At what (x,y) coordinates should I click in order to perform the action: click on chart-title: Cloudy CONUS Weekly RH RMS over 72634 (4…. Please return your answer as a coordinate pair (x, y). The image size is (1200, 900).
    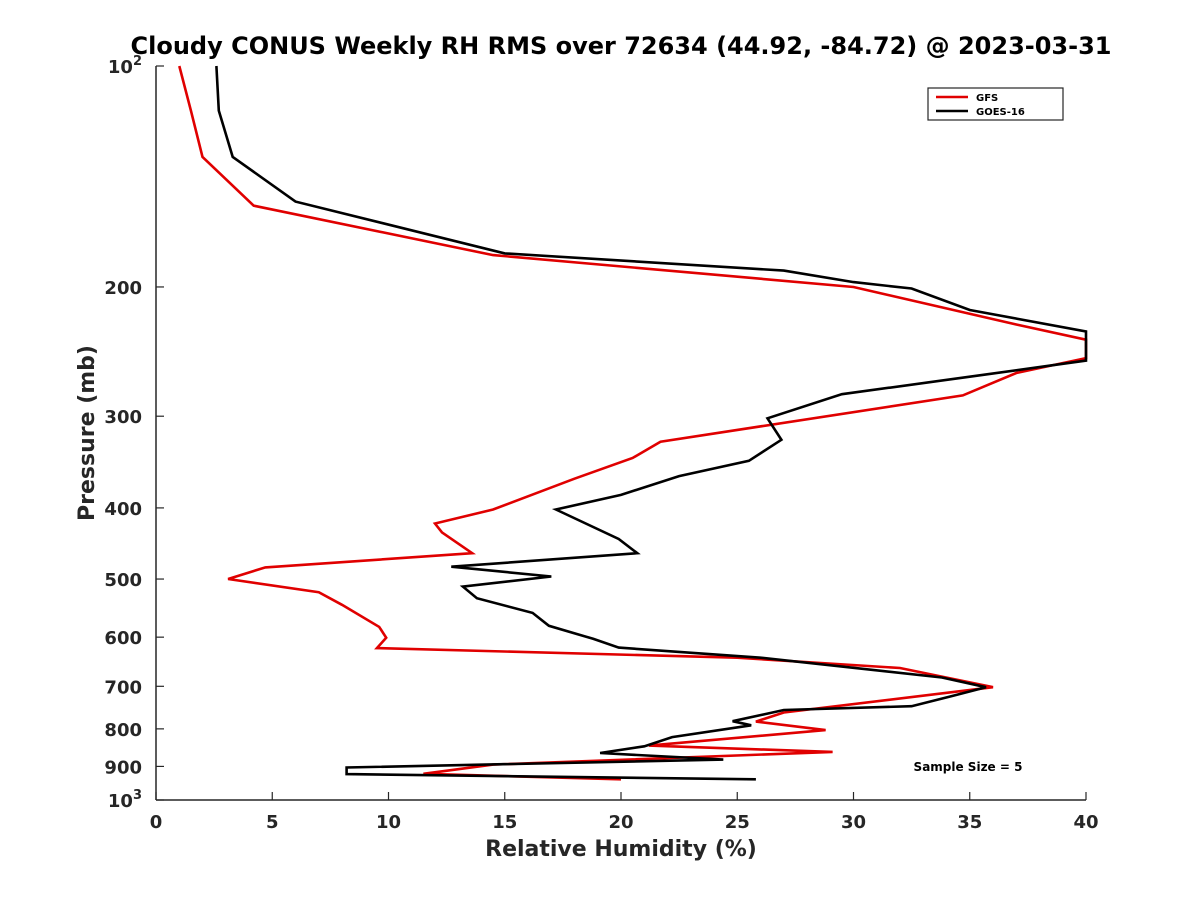
    Looking at the image, I should click on (621, 46).